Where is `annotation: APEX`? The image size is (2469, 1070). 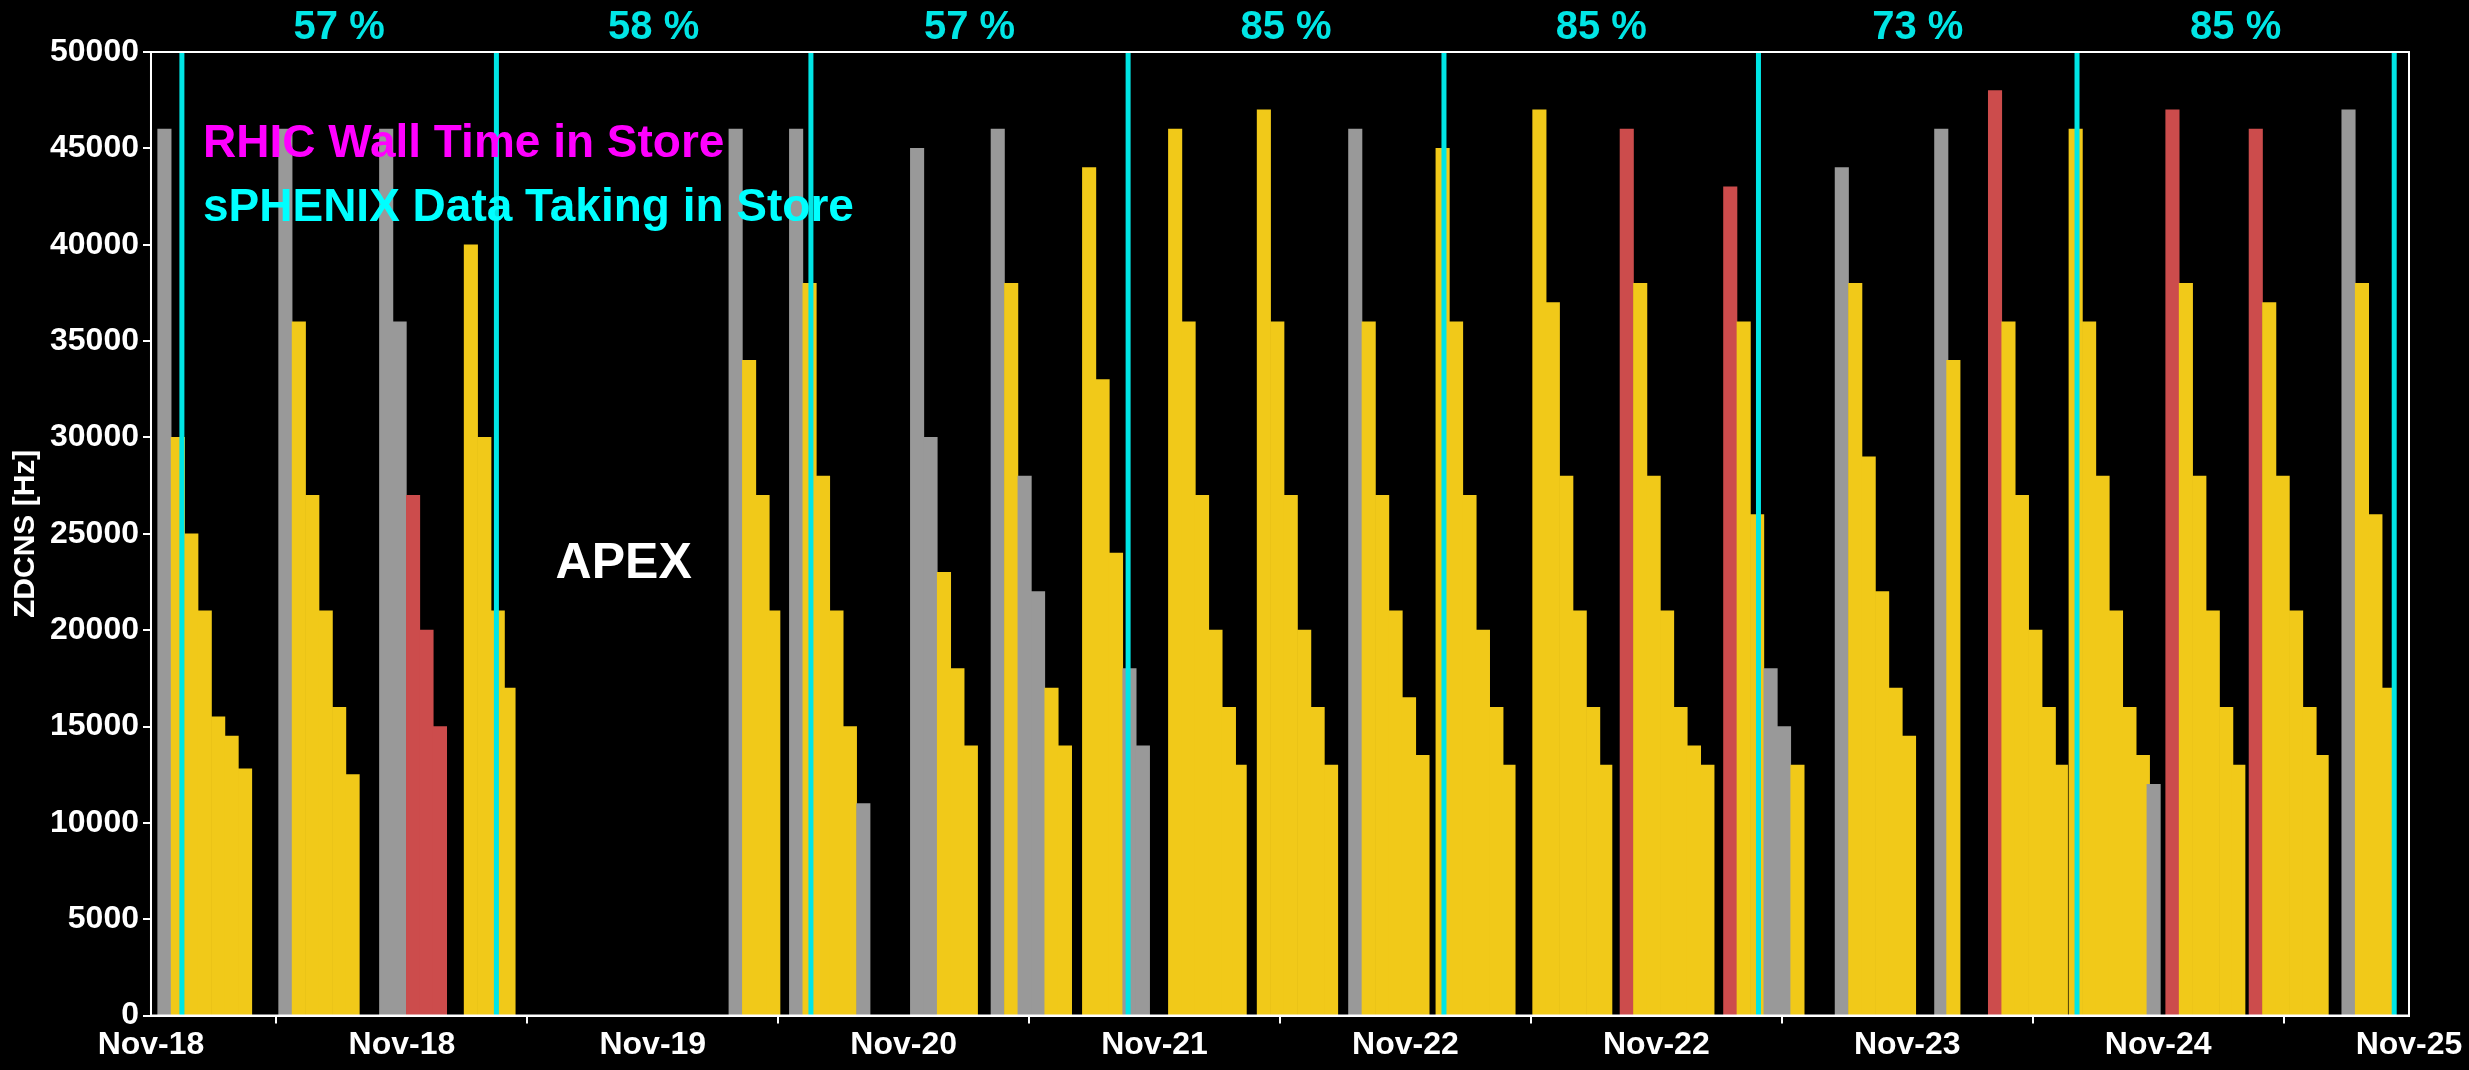 annotation: APEX is located at coordinates (623, 560).